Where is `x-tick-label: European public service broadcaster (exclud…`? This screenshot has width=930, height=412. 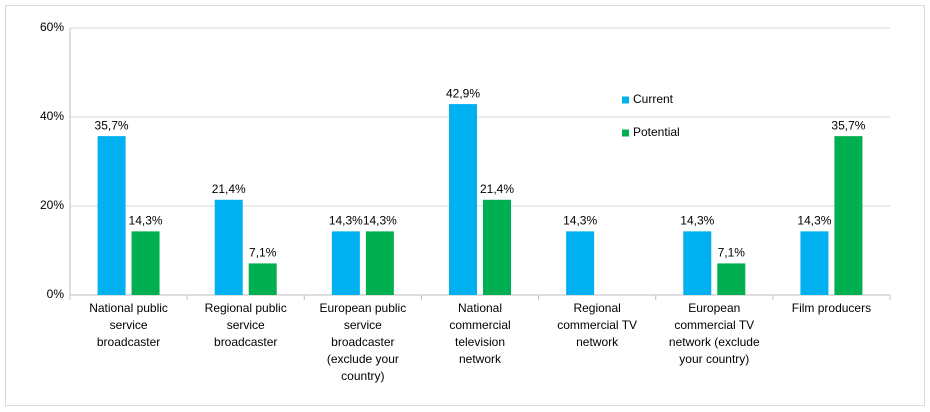 x-tick-label: European public service broadcaster (exclud… is located at coordinates (362, 342).